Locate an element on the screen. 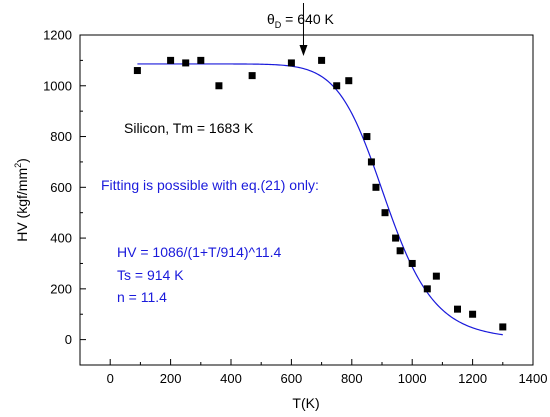 The width and height of the screenshot is (550, 417). y-tick-label: 1000 is located at coordinates (57, 85).